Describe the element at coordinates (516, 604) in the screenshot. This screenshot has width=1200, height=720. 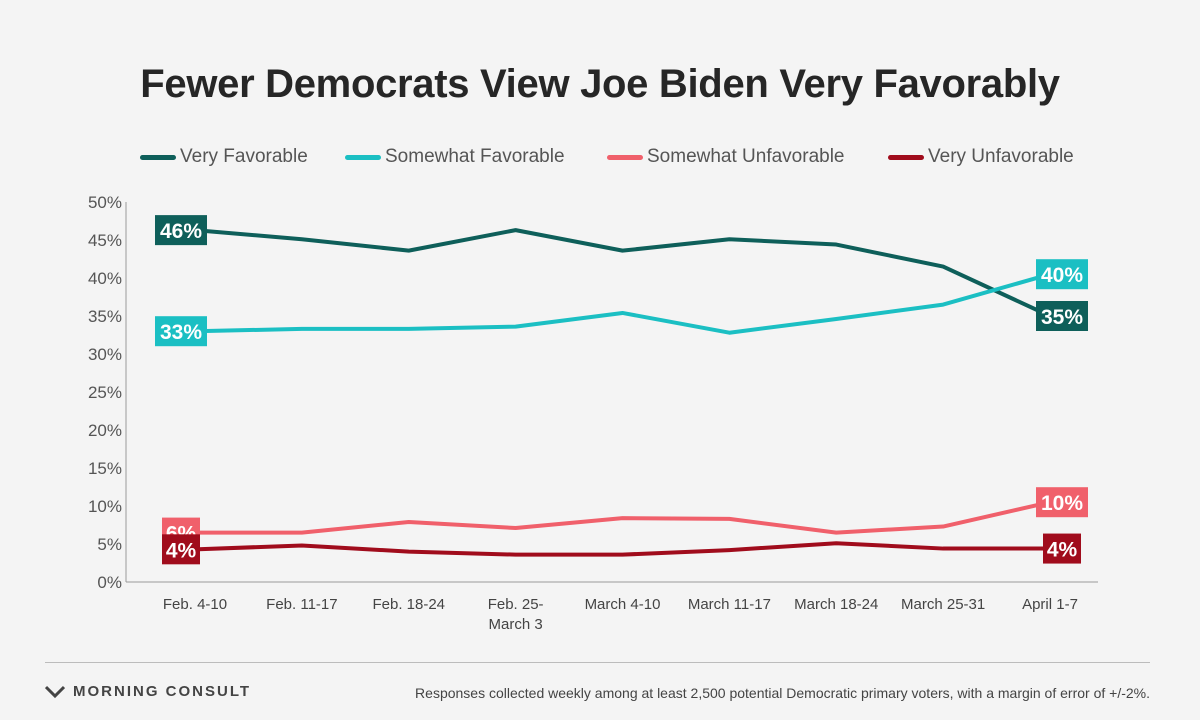
I see `x-tick-label: Feb. 25-` at that location.